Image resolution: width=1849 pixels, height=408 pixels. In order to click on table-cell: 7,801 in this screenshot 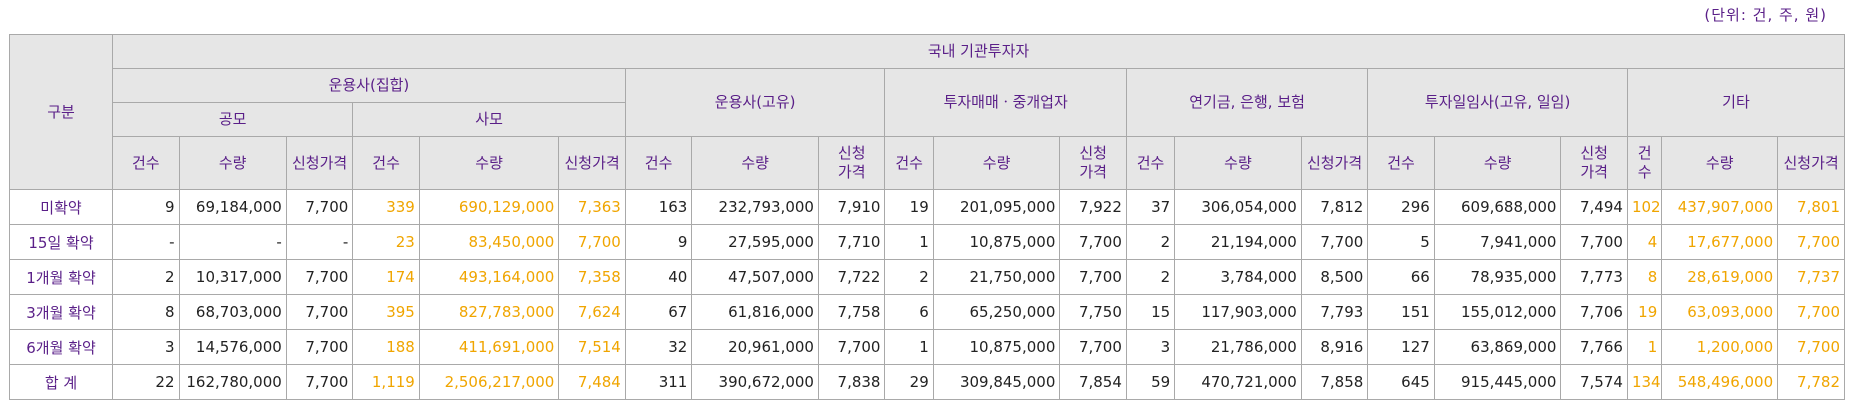, I will do `click(1811, 207)`.